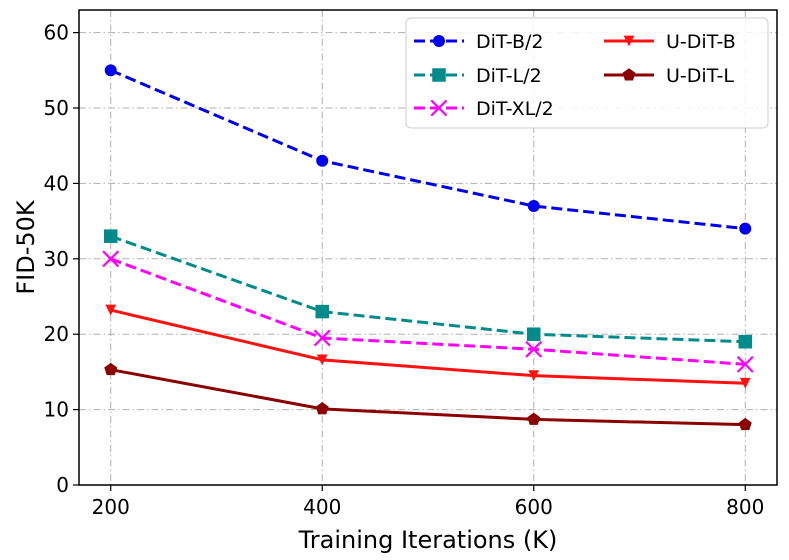 The height and width of the screenshot is (560, 789). Describe the element at coordinates (701, 42) in the screenshot. I see `legend-label: U-DiT-B` at that location.